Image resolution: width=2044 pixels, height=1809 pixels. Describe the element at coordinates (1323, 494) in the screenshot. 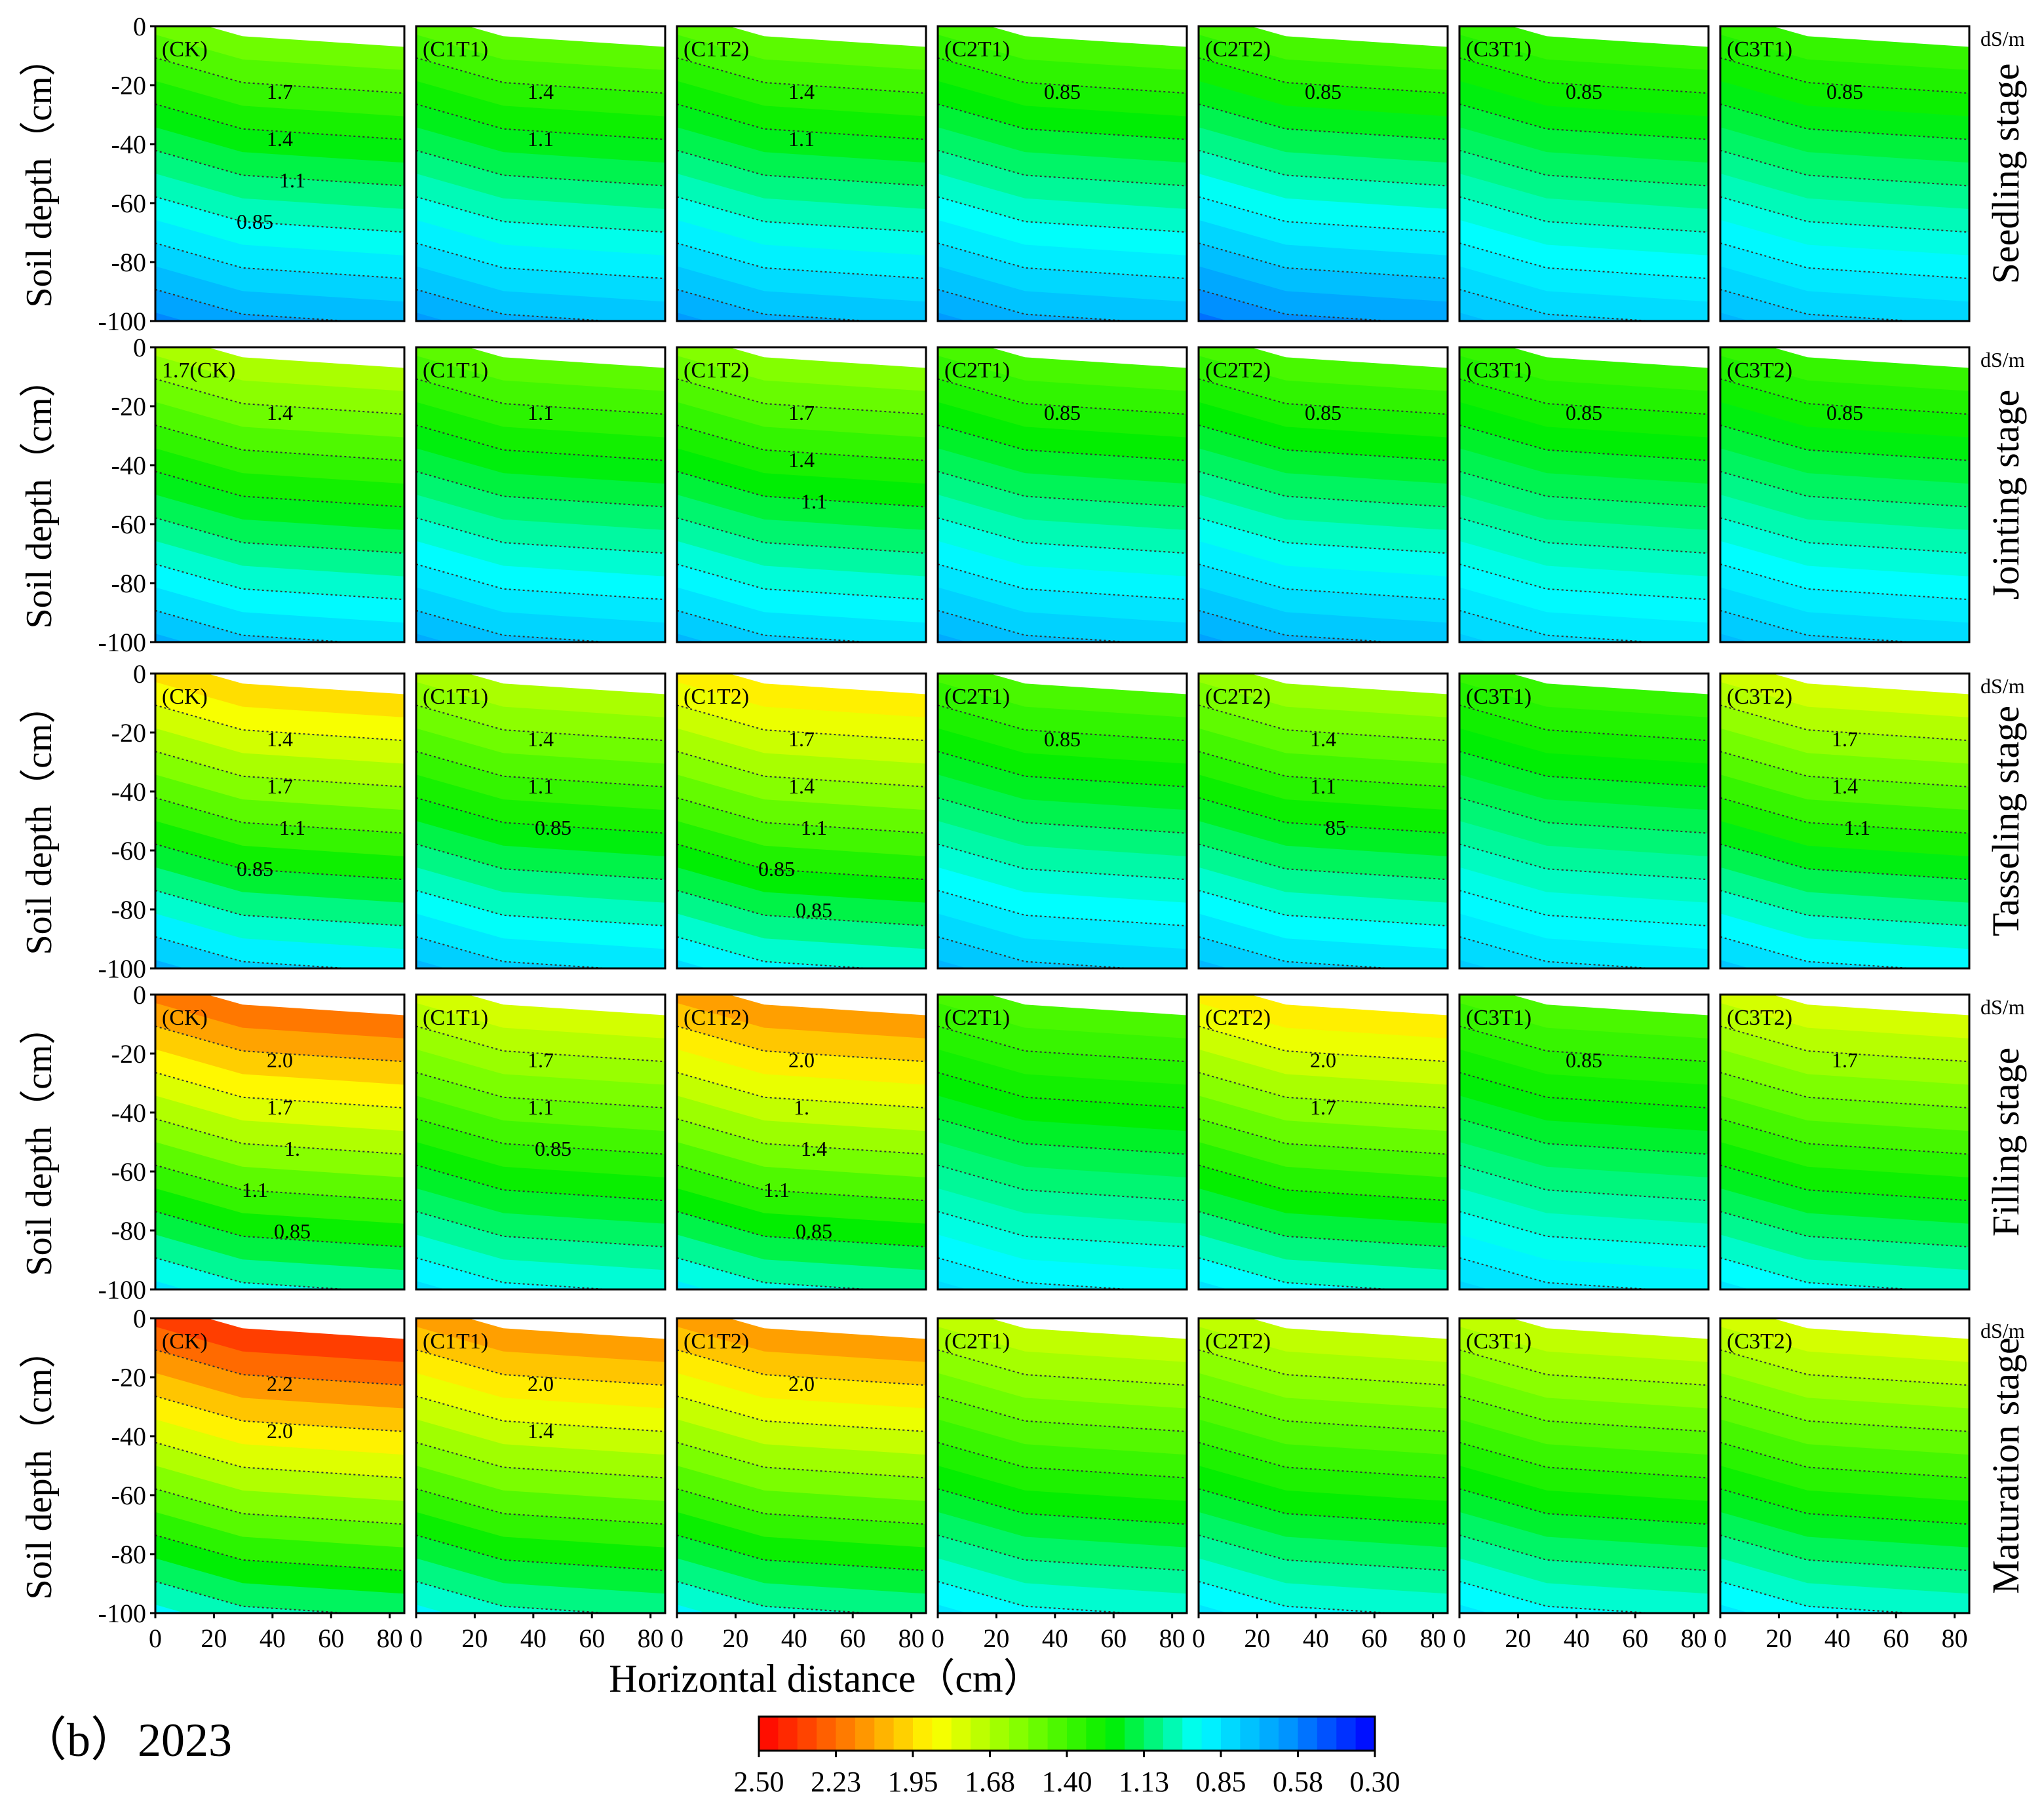

I see `contour-panel: (C2T2) 0.85` at that location.